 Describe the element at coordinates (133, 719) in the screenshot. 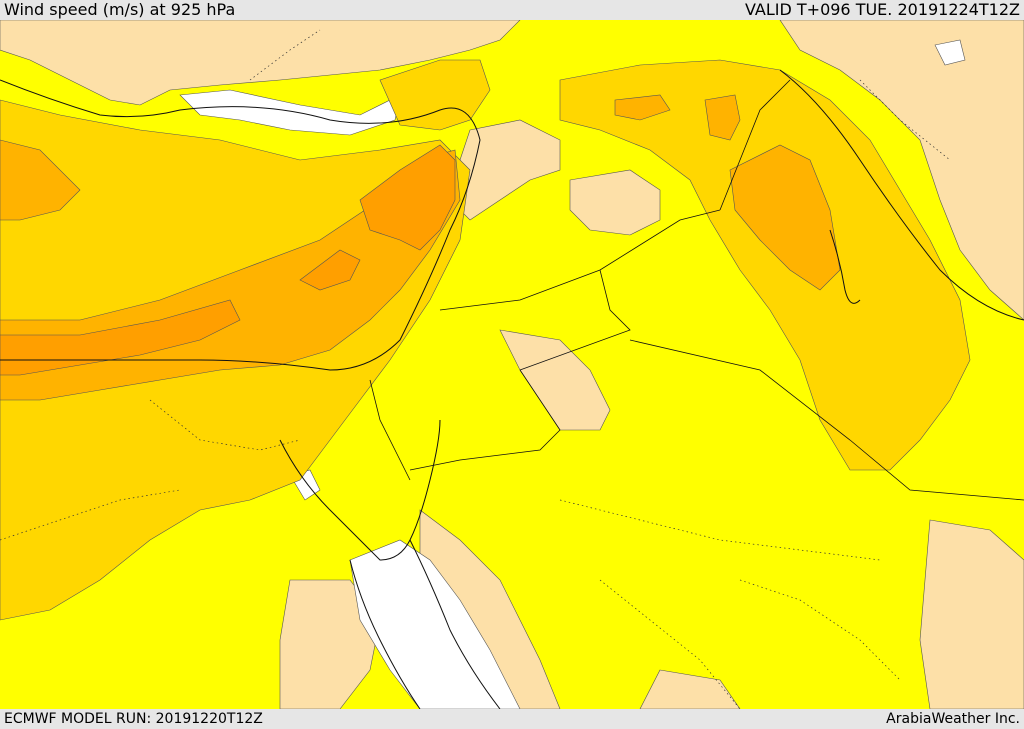

I see `model-run: ECMWF MODEL RUN: 20191220T12Z` at that location.